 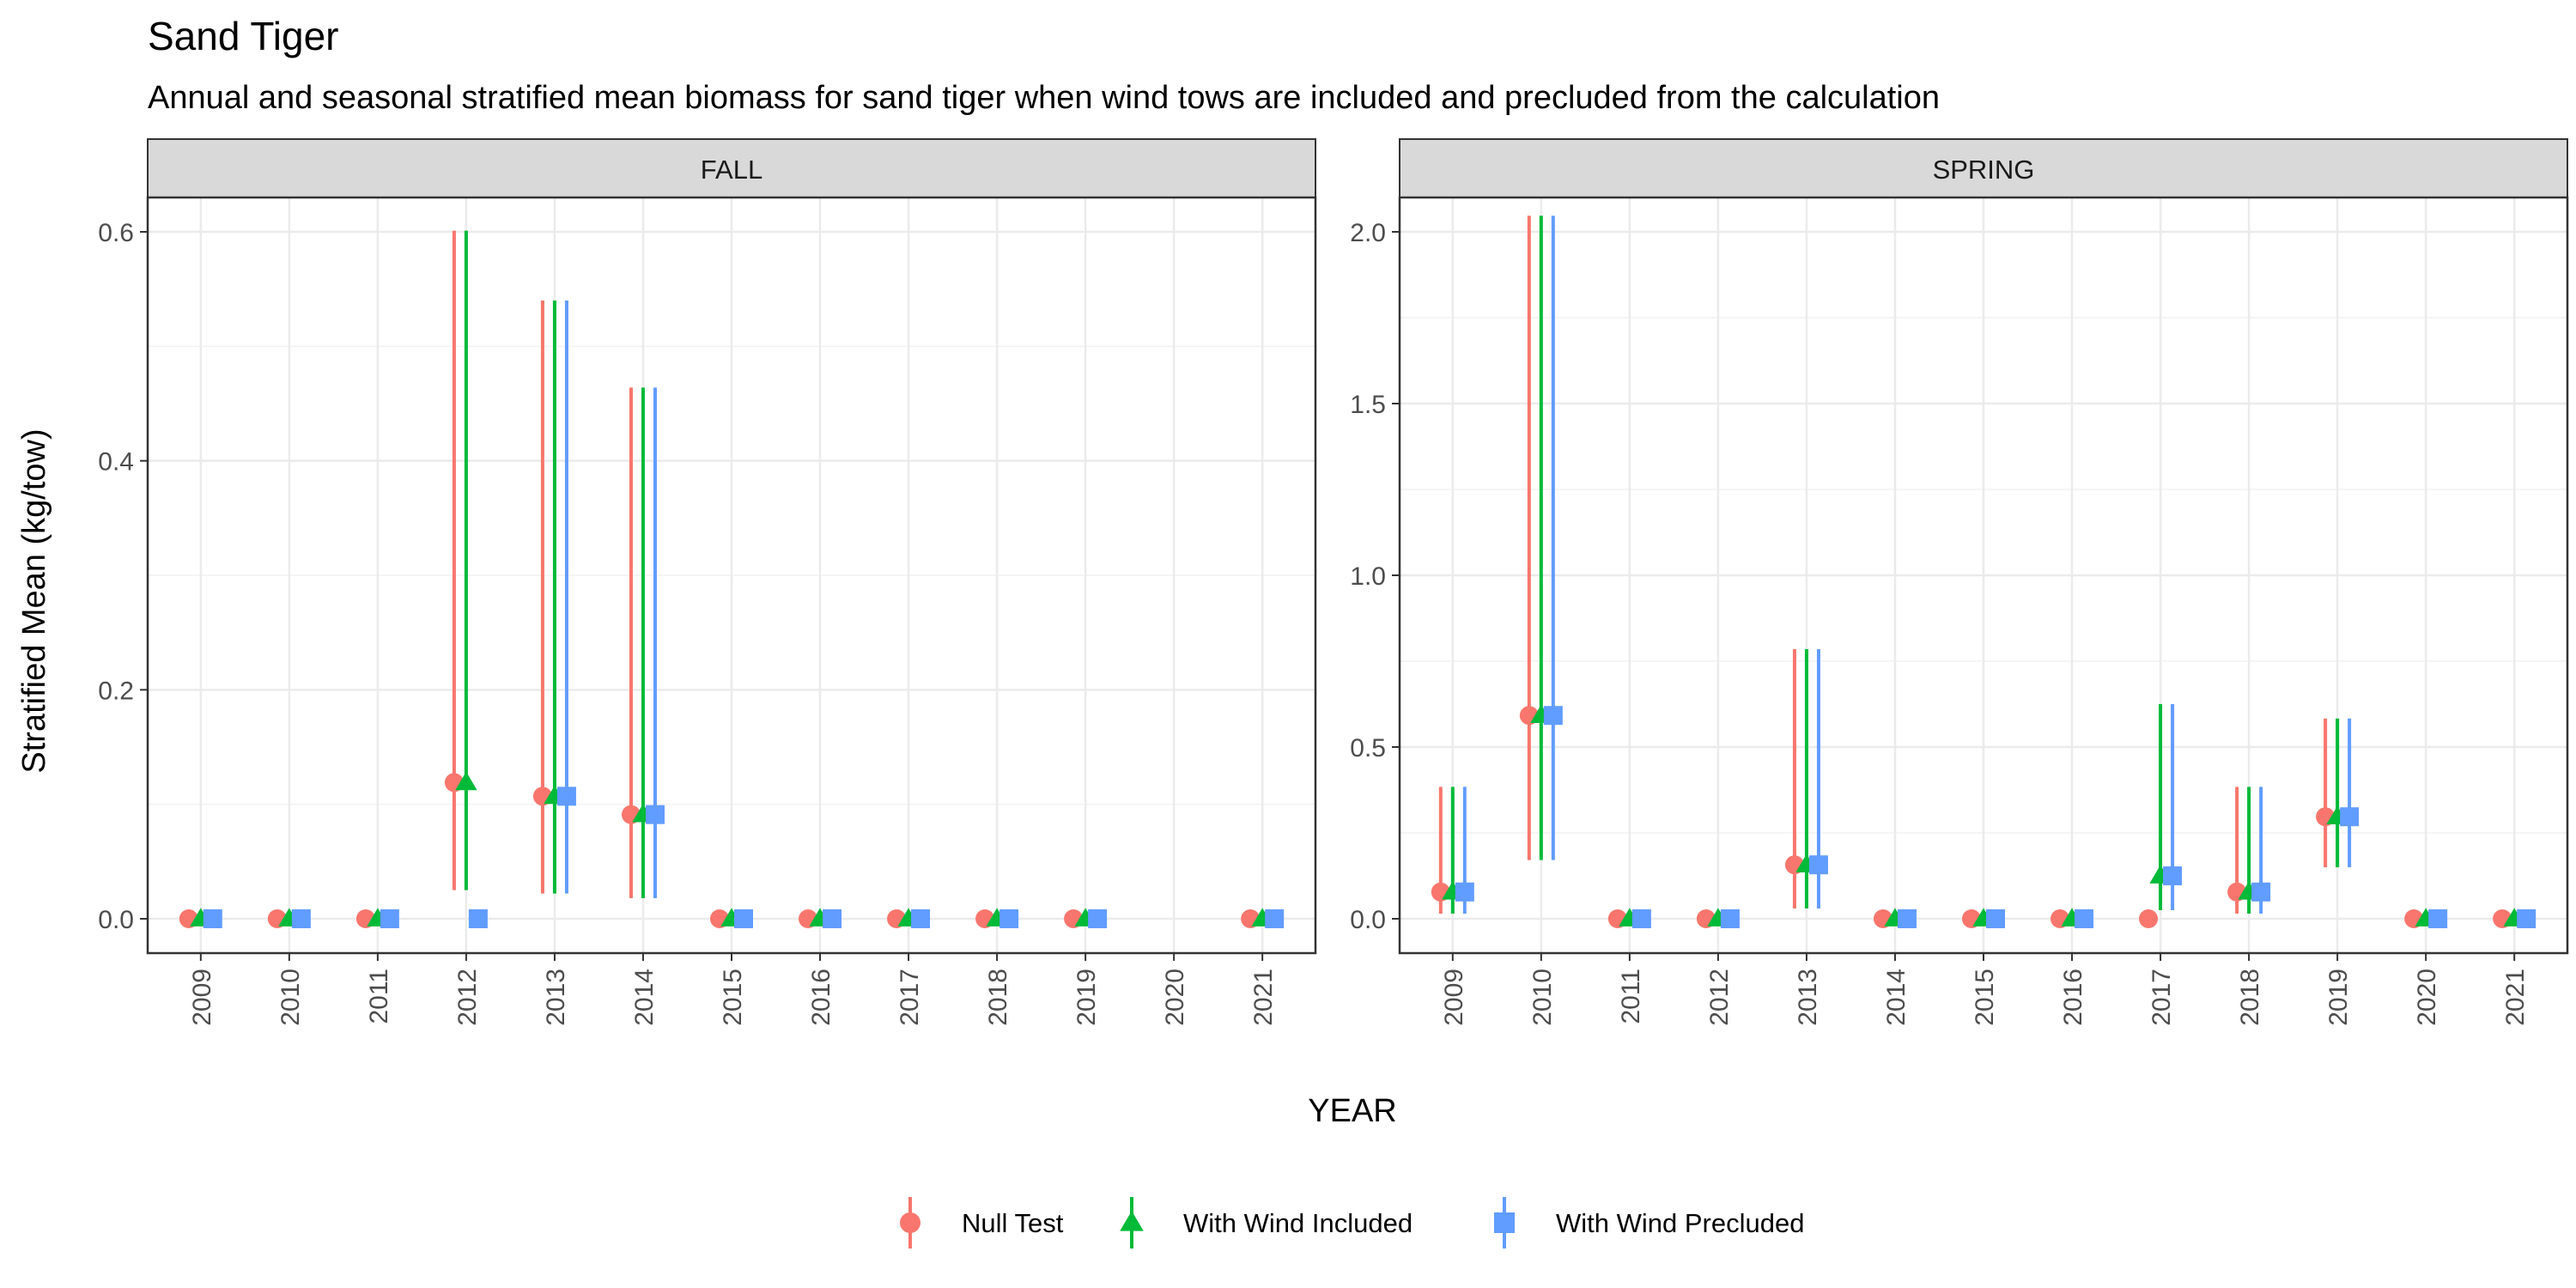 What do you see at coordinates (1368, 748) in the screenshot?
I see `y-tick-label-spring: 0.5` at bounding box center [1368, 748].